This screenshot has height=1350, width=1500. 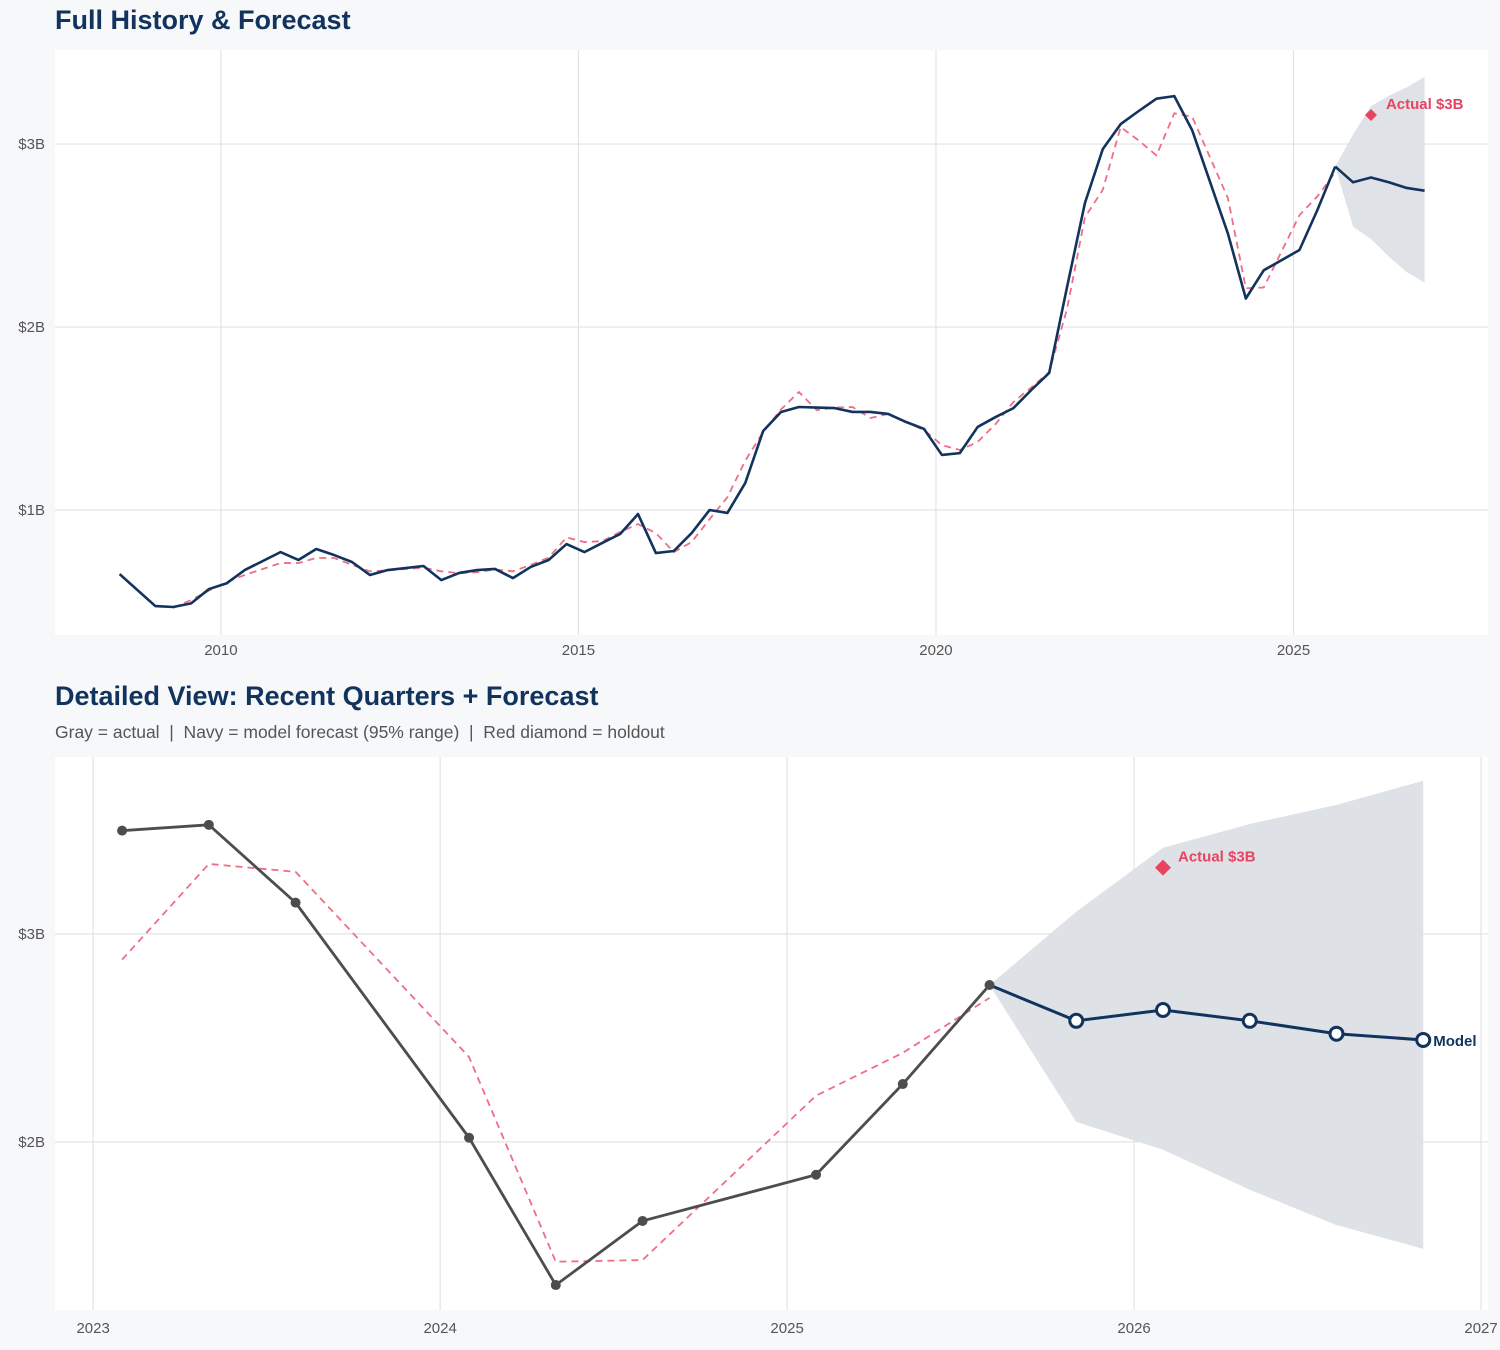 What do you see at coordinates (92, 1328) in the screenshot?
I see `x-tick-label: 2023` at bounding box center [92, 1328].